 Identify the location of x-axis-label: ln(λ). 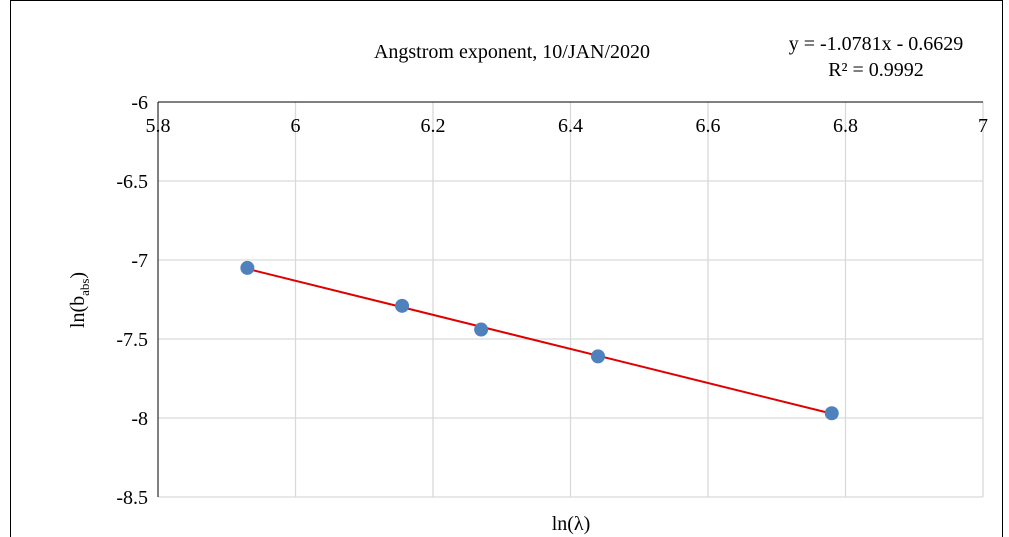
(571, 524).